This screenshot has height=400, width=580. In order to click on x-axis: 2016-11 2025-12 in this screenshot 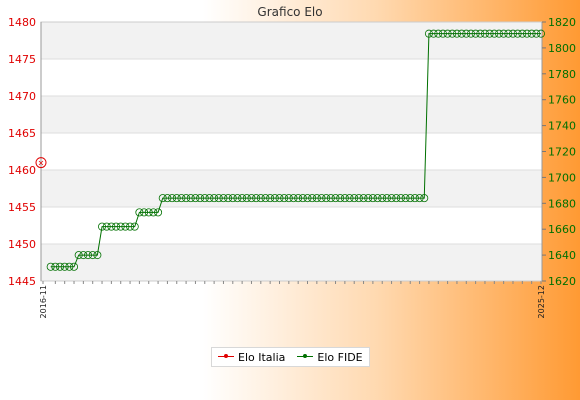, I will do `click(292, 299)`.